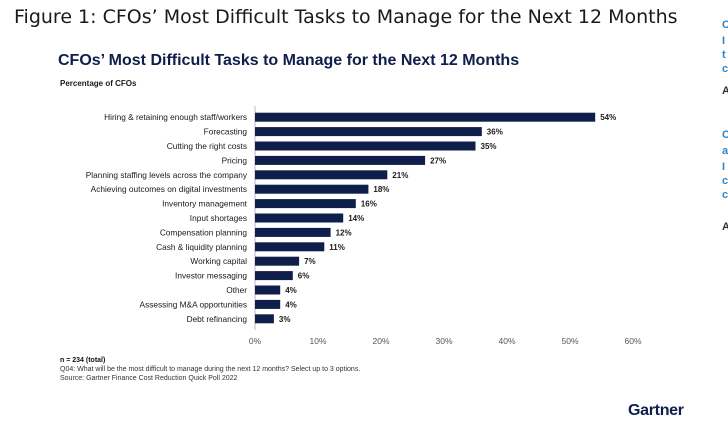 The image size is (728, 434). What do you see at coordinates (506, 341) in the screenshot?
I see `x-tick-label: 40%` at bounding box center [506, 341].